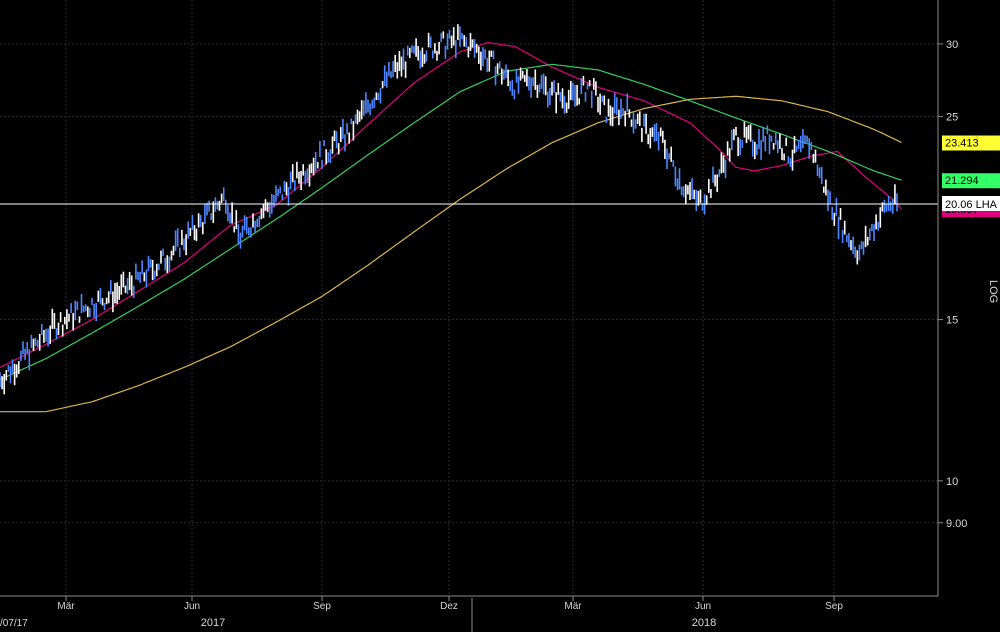 The image size is (1000, 632). I want to click on y-tick-label: 9.00, so click(956, 524).